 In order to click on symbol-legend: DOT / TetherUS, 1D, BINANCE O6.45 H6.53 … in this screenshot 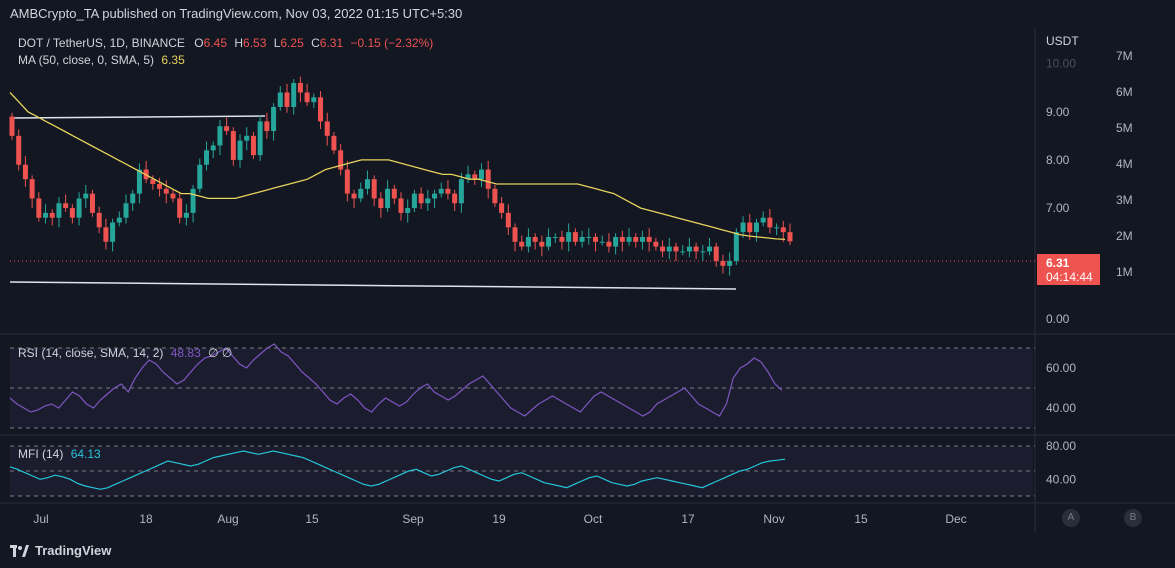, I will do `click(225, 43)`.